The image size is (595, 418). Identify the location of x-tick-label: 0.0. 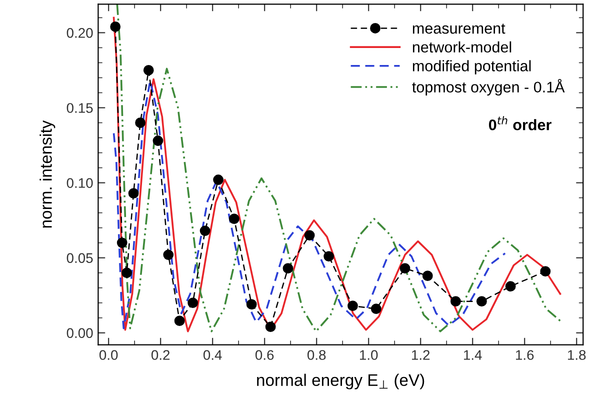
(108, 355).